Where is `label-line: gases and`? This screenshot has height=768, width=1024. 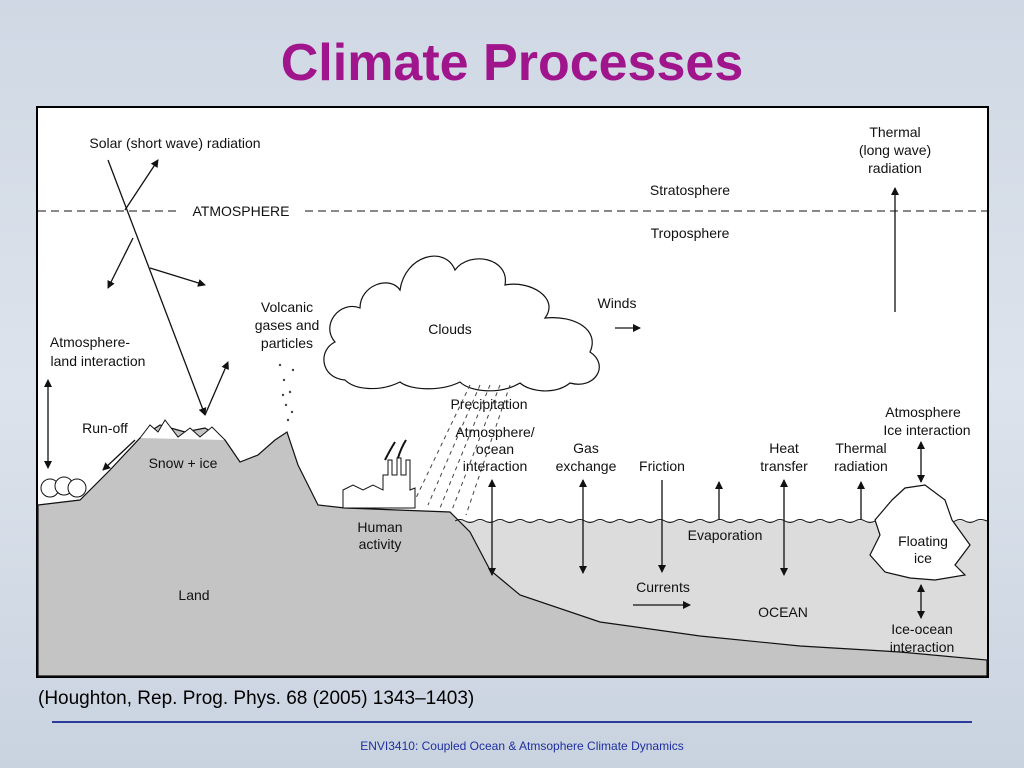 label-line: gases and is located at coordinates (287, 325).